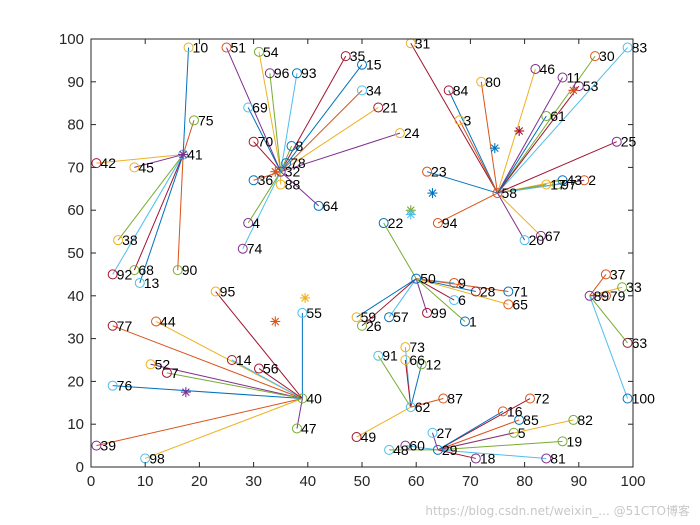 The image size is (700, 525). What do you see at coordinates (374, 326) in the screenshot?
I see `point-label-26: 26` at bounding box center [374, 326].